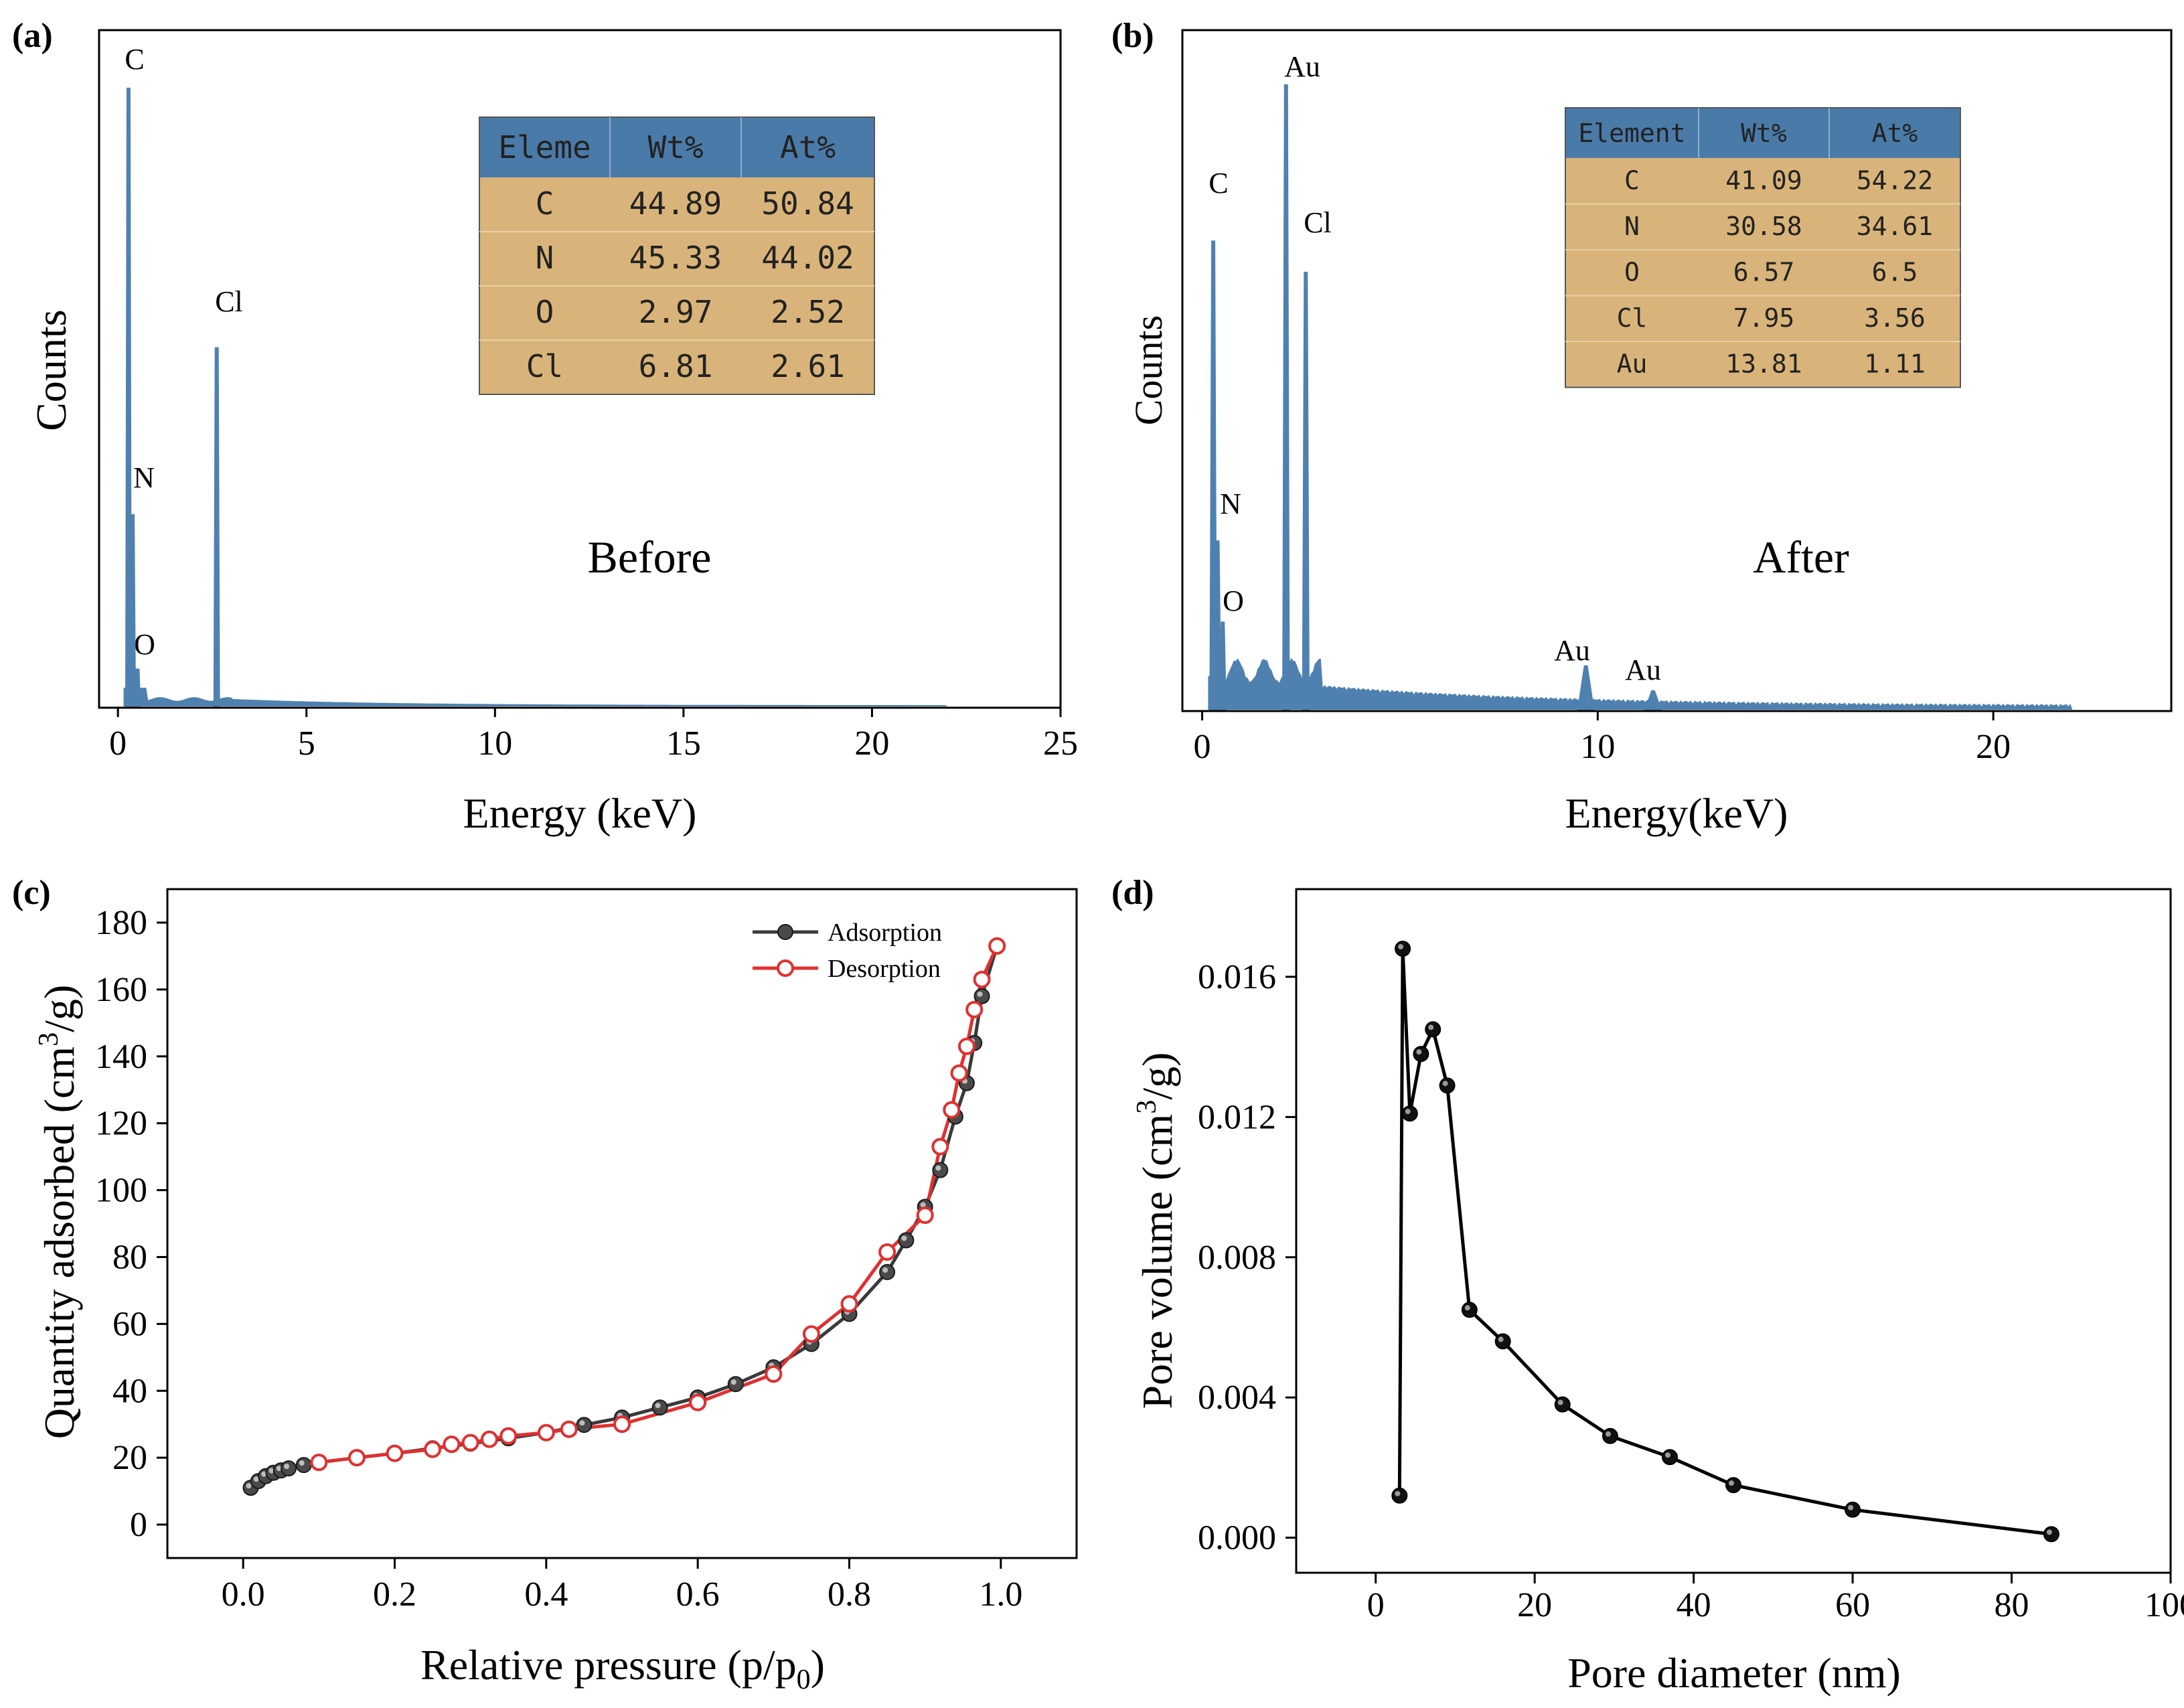 This screenshot has width=2184, height=1708. I want to click on table-cell-b-4-2: 1.11, so click(1895, 364).